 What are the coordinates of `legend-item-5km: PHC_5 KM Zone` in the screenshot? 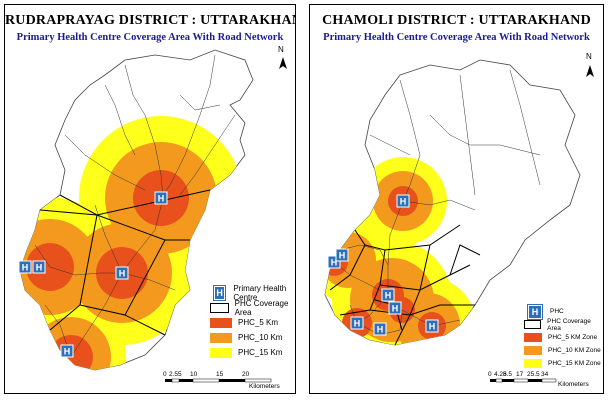 It's located at (563, 337).